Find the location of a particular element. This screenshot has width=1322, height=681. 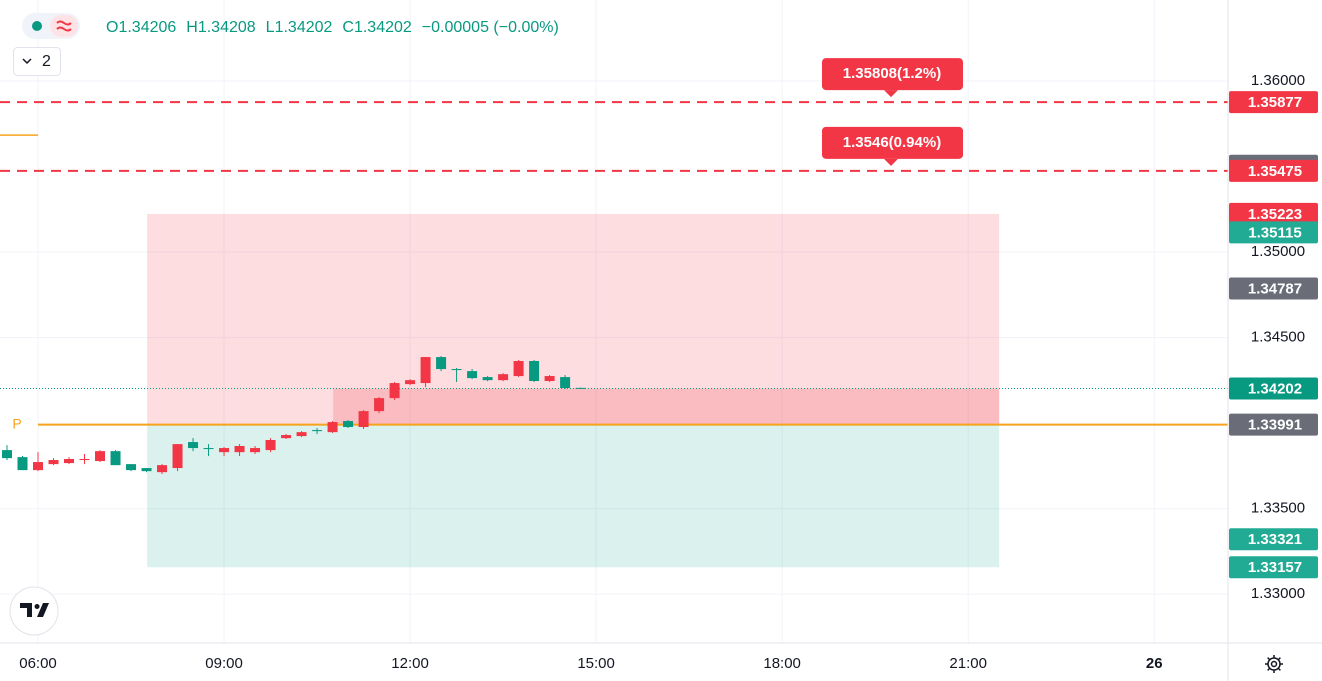

gear-hub is located at coordinates (1274, 664).